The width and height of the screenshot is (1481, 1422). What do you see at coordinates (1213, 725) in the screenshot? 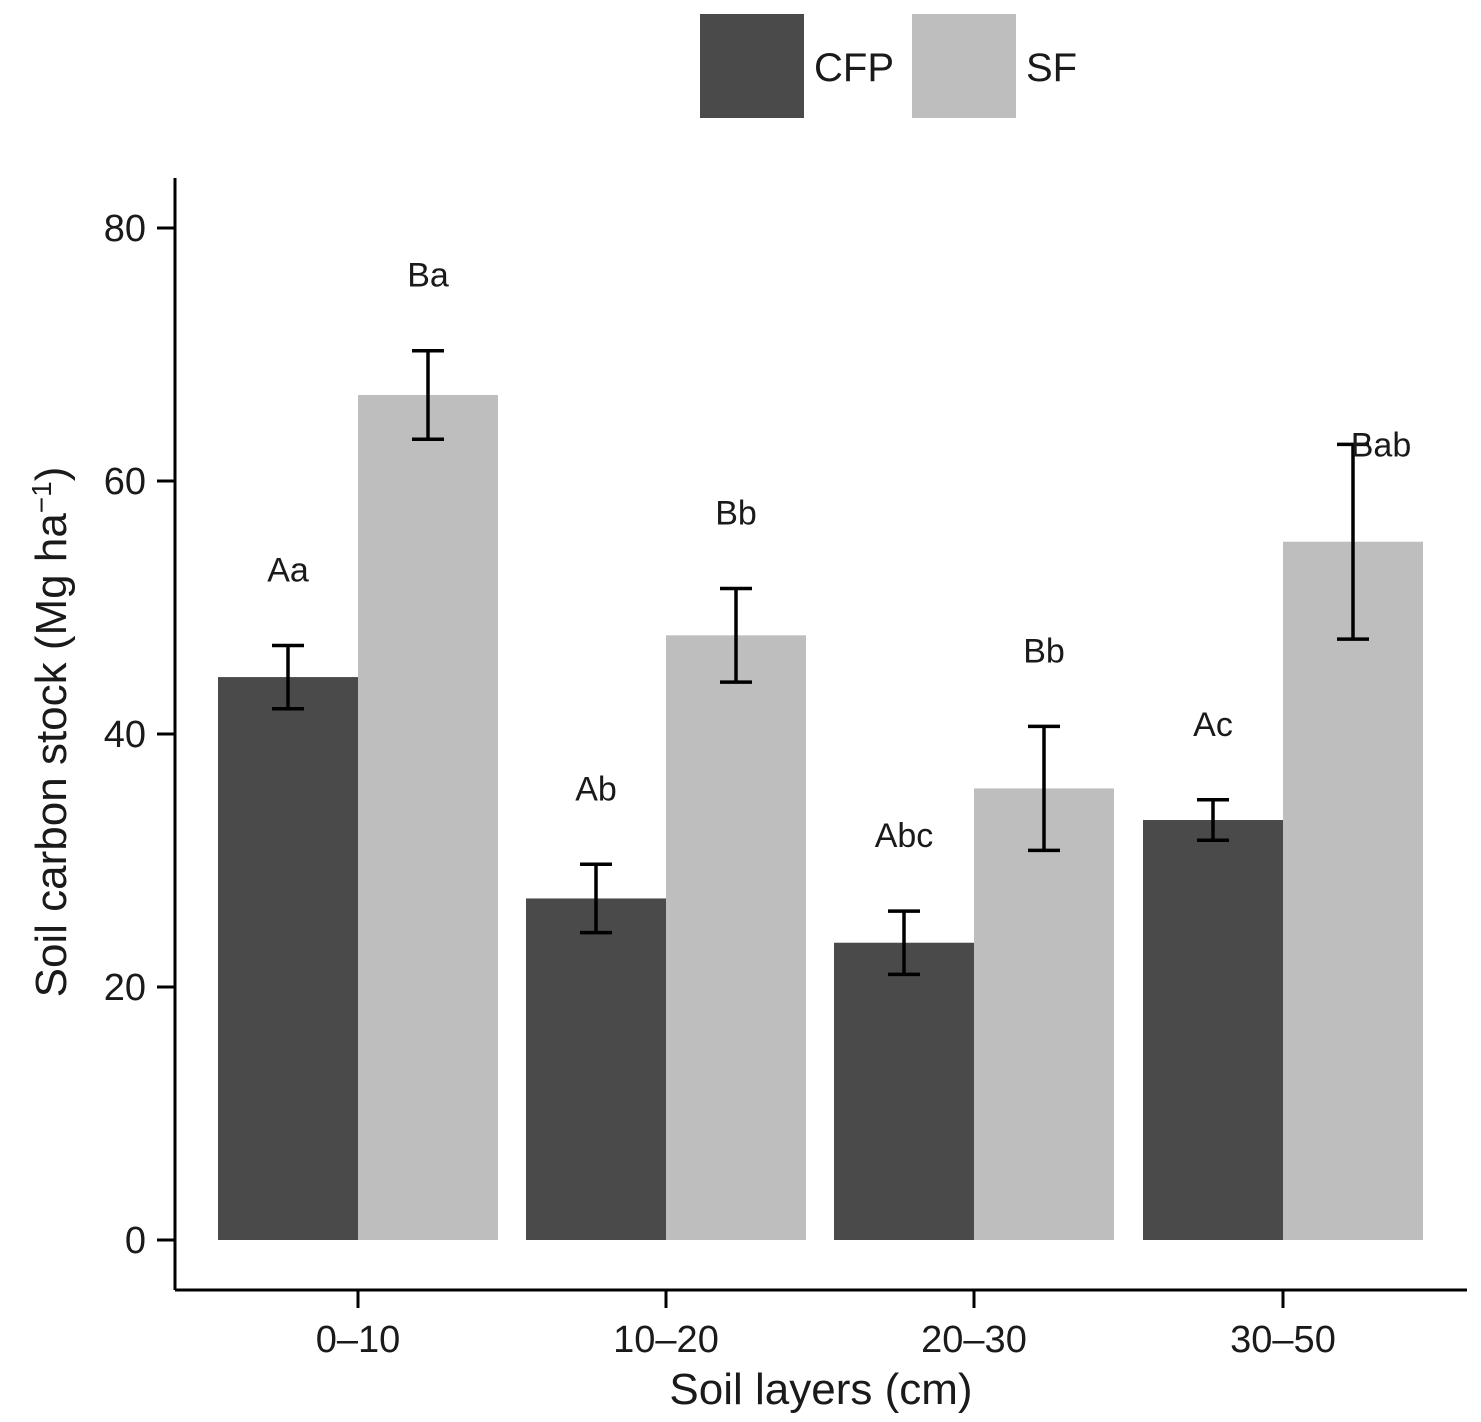
I see `significance-label: Ac` at bounding box center [1213, 725].